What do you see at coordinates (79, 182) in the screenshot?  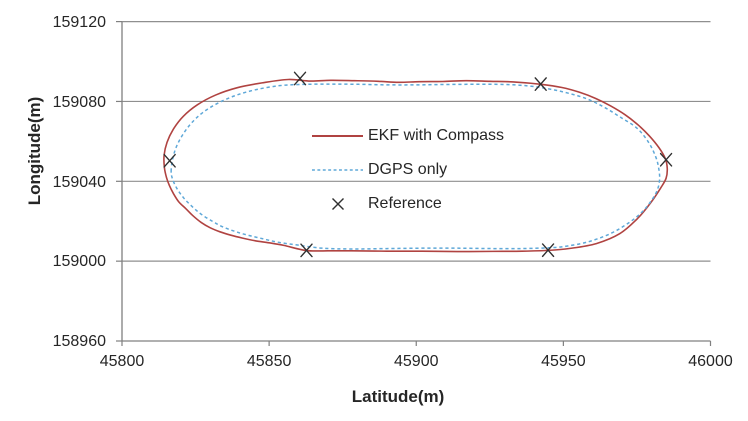 I see `y-tick-label: 159040` at bounding box center [79, 182].